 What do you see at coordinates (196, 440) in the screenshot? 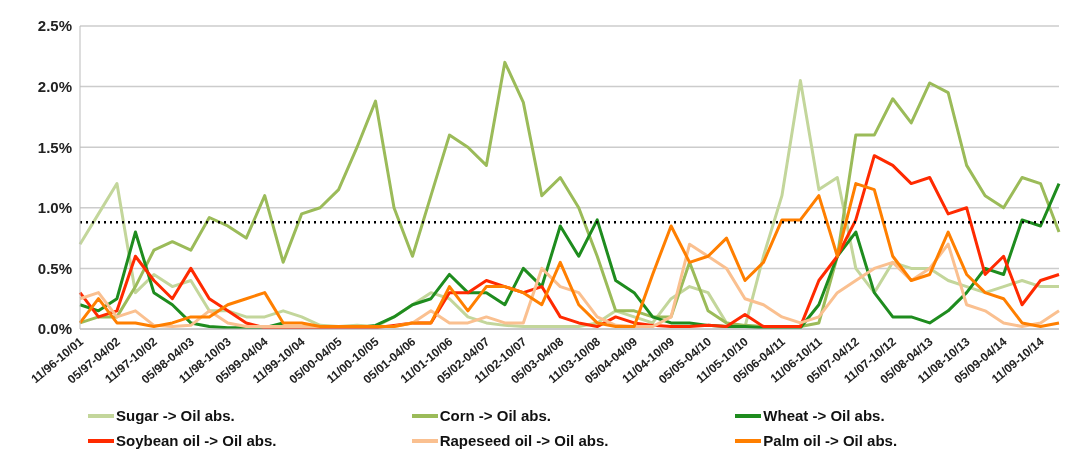
I see `legend-label: Soybean oil -> Oil abs.` at bounding box center [196, 440].